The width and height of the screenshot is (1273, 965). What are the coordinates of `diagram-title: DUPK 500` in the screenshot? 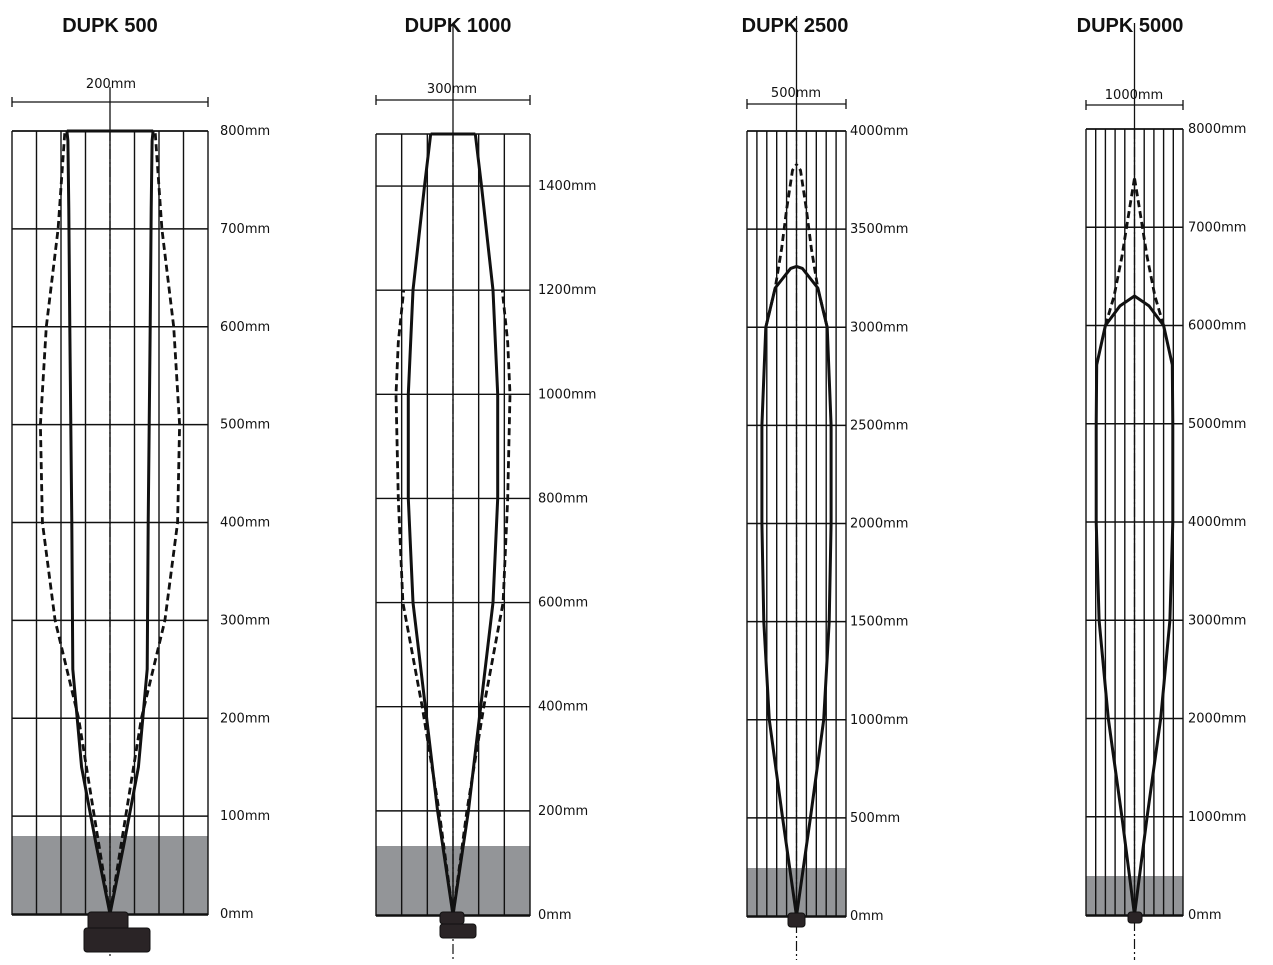 It's located at (110, 26).